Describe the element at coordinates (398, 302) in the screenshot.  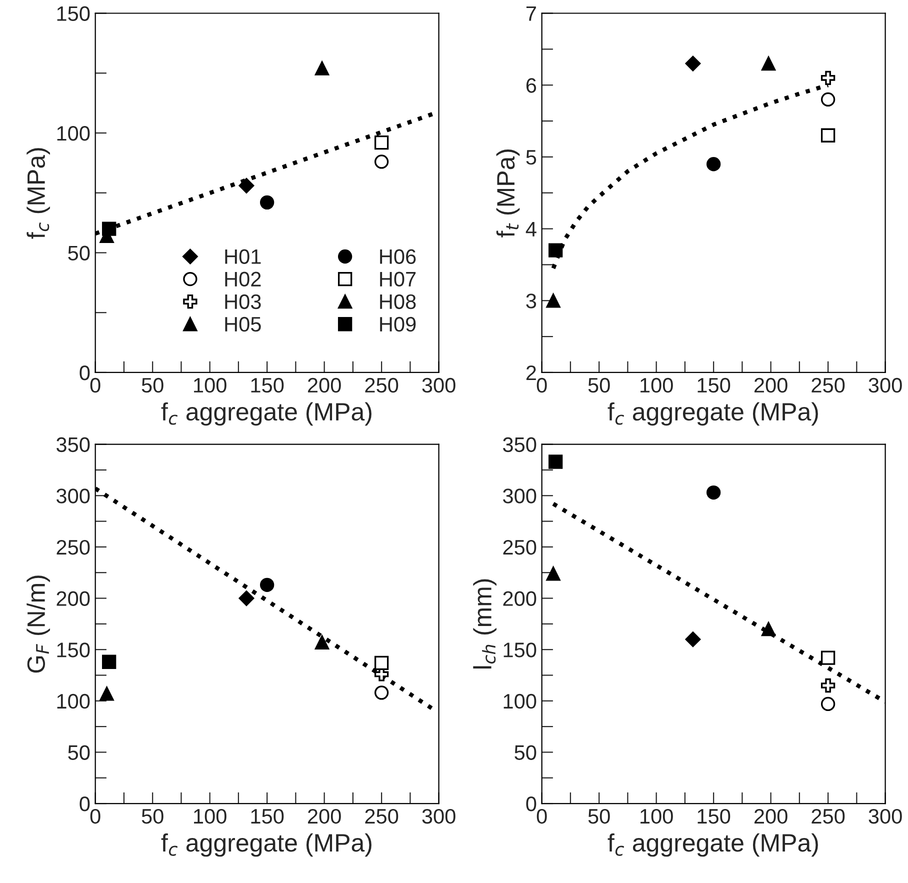
I see `legend-label: H08` at that location.